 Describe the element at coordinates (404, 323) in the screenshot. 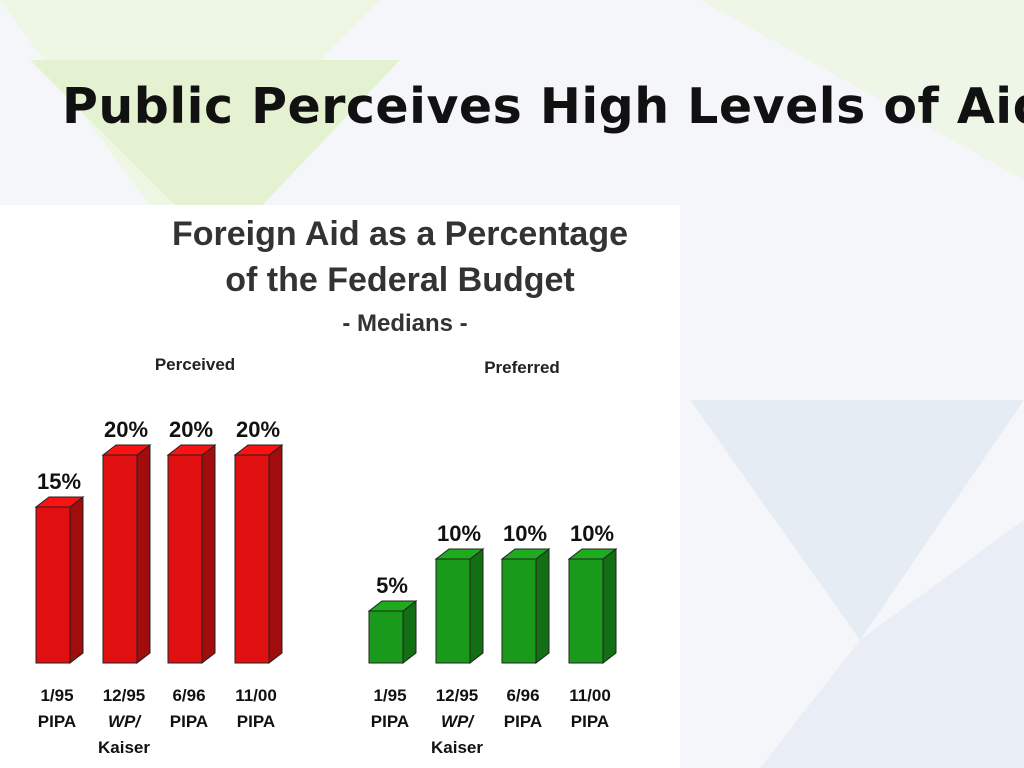

I see `chart-subtitle: - Medians -` at that location.